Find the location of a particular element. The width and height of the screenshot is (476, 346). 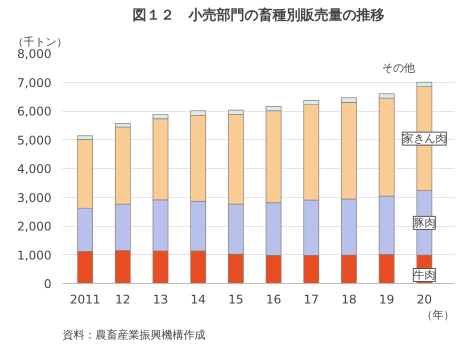

x-tick-label: 15 is located at coordinates (236, 299).